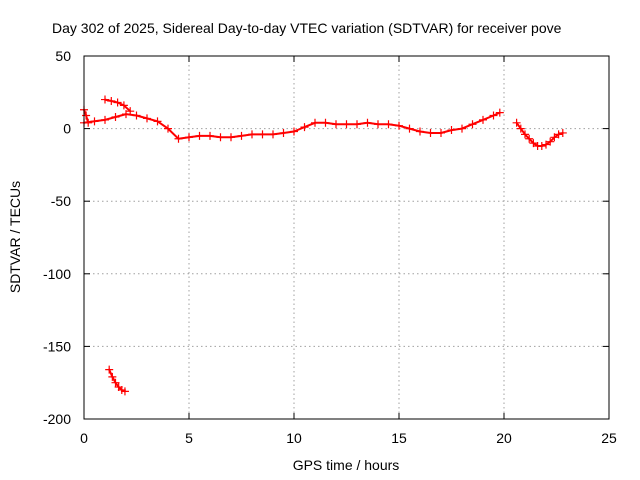 The height and width of the screenshot is (480, 640). I want to click on y-tick-label: 50, so click(63, 56).